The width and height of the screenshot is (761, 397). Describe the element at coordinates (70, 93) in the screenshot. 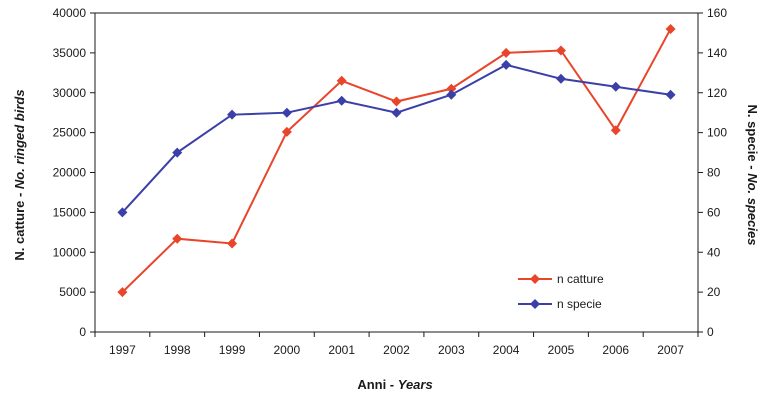

I see `left-y-tick-label: 30000` at that location.